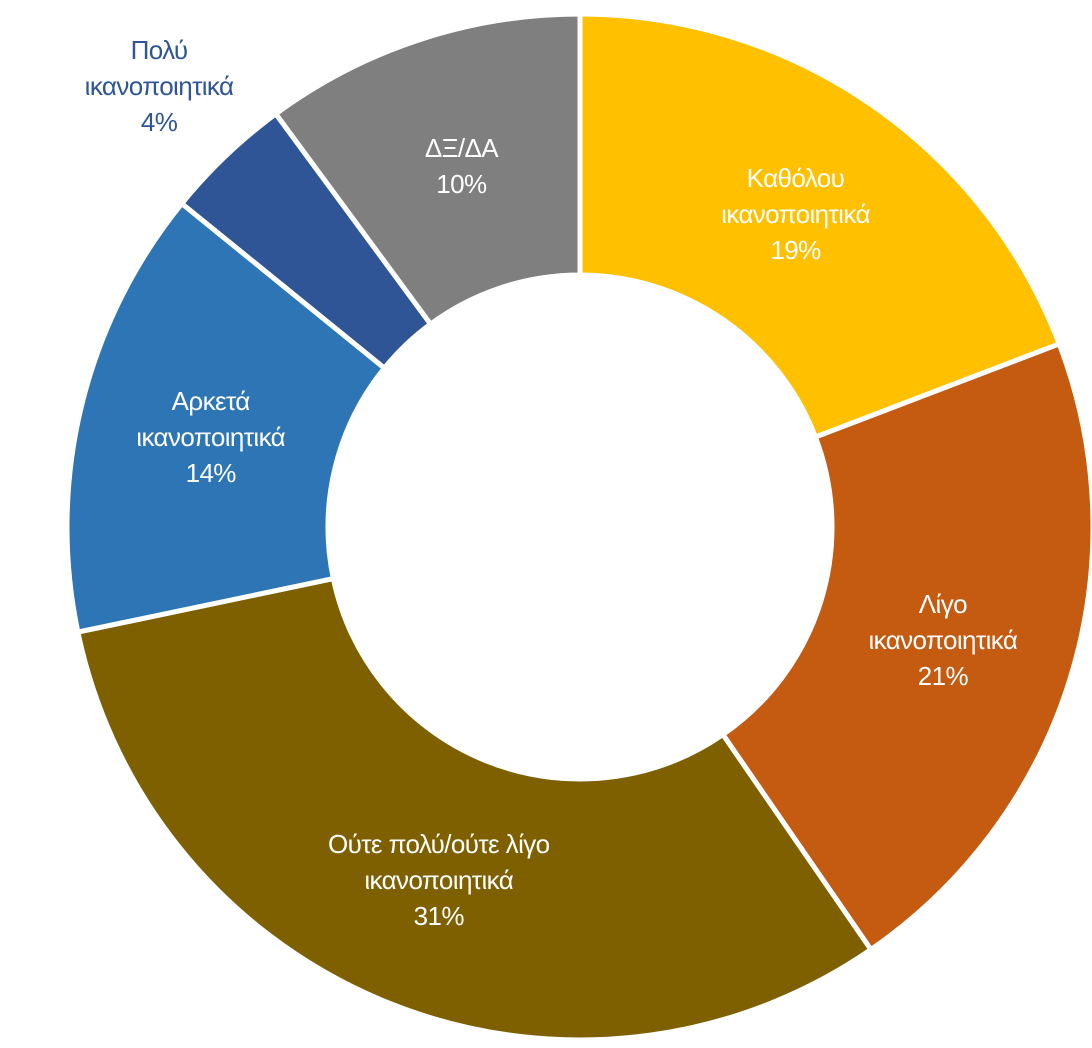 The width and height of the screenshot is (1092, 1048). What do you see at coordinates (943, 675) in the screenshot?
I see `value-label: 21%` at bounding box center [943, 675].